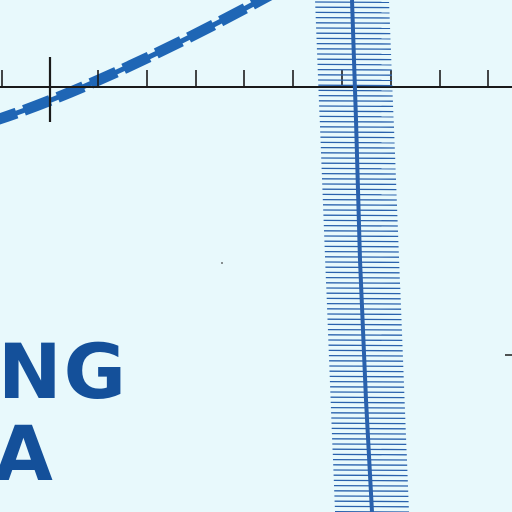 The width and height of the screenshot is (512, 512). What do you see at coordinates (27, 453) in the screenshot?
I see `place-label-line-2: A` at bounding box center [27, 453].